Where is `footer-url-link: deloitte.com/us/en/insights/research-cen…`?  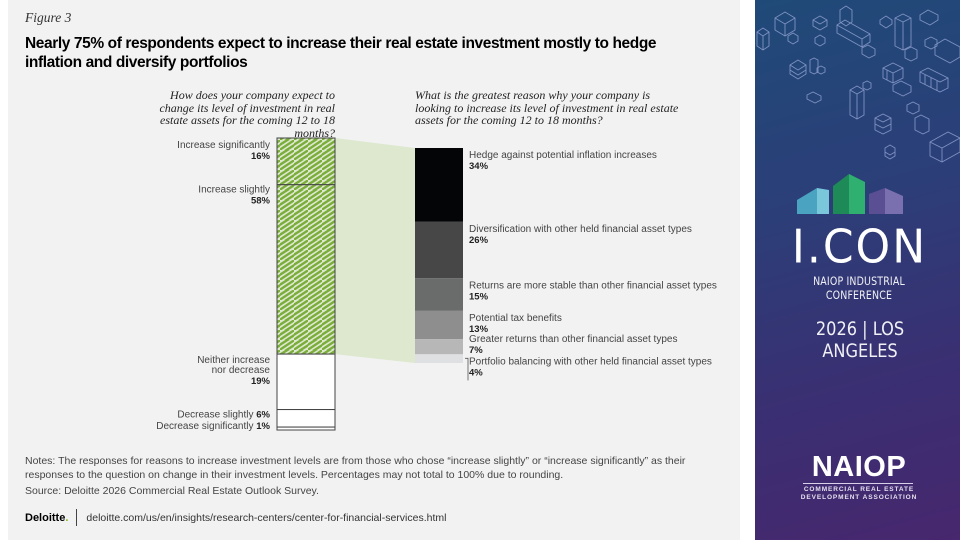
footer-url-link: deloitte.com/us/en/insights/research-cen… is located at coordinates (266, 517).